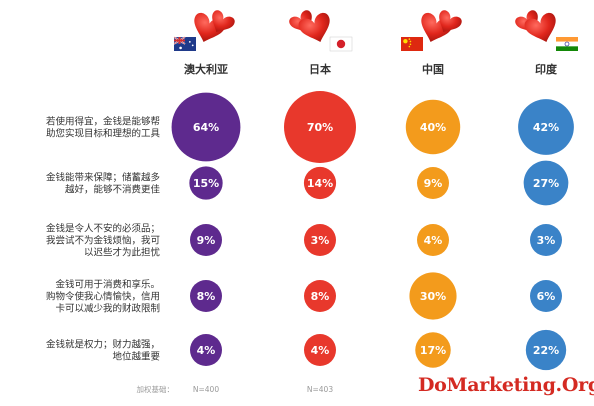 This screenshot has width=594, height=406. Describe the element at coordinates (136, 357) in the screenshot. I see `row-label-line: 地位越重要` at that location.